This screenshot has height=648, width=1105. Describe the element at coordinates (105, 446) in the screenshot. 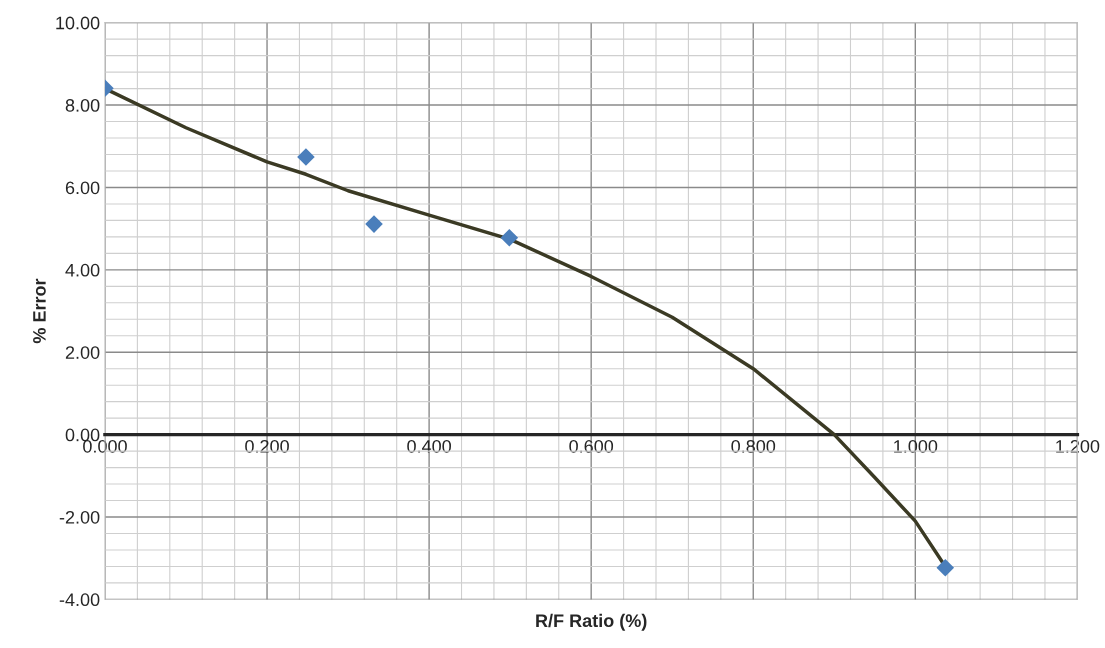

I see `x-tick-label: 0.000` at that location.